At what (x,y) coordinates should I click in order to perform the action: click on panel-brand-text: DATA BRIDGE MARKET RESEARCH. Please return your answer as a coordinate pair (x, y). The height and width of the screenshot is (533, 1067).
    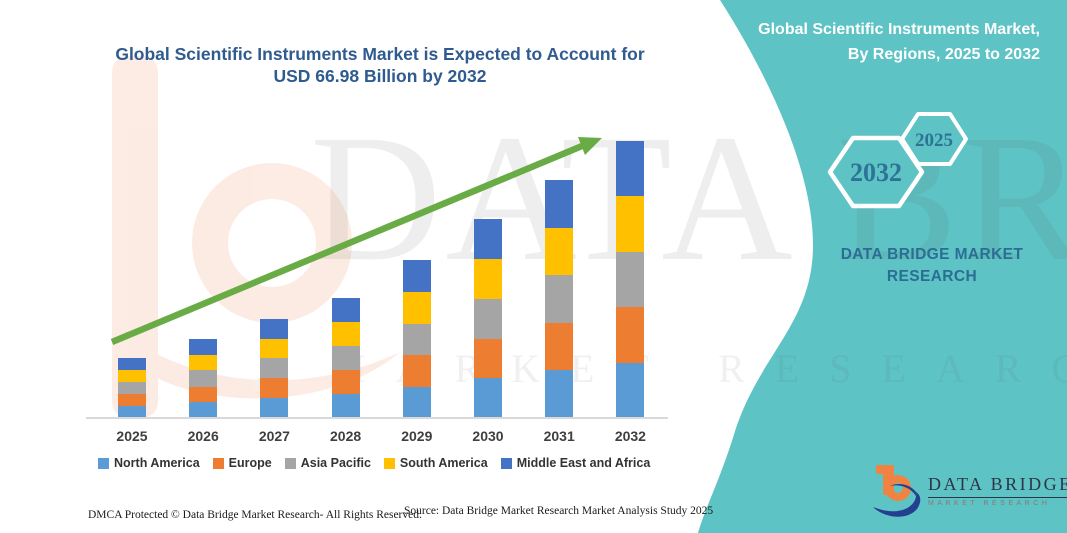
    Looking at the image, I should click on (924, 266).